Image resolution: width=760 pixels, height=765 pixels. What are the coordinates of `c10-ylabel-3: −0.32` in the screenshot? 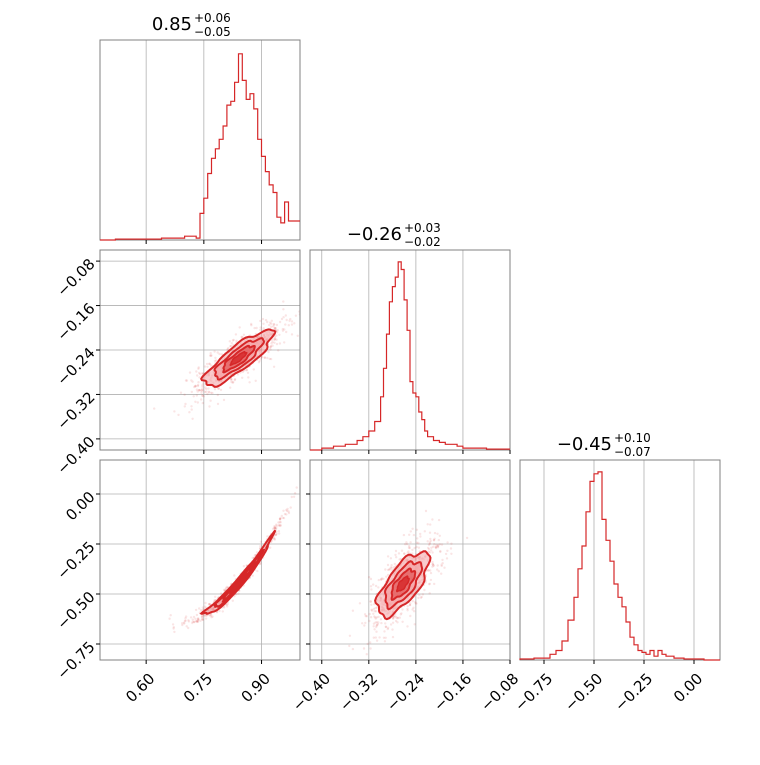 It's located at (75, 410).